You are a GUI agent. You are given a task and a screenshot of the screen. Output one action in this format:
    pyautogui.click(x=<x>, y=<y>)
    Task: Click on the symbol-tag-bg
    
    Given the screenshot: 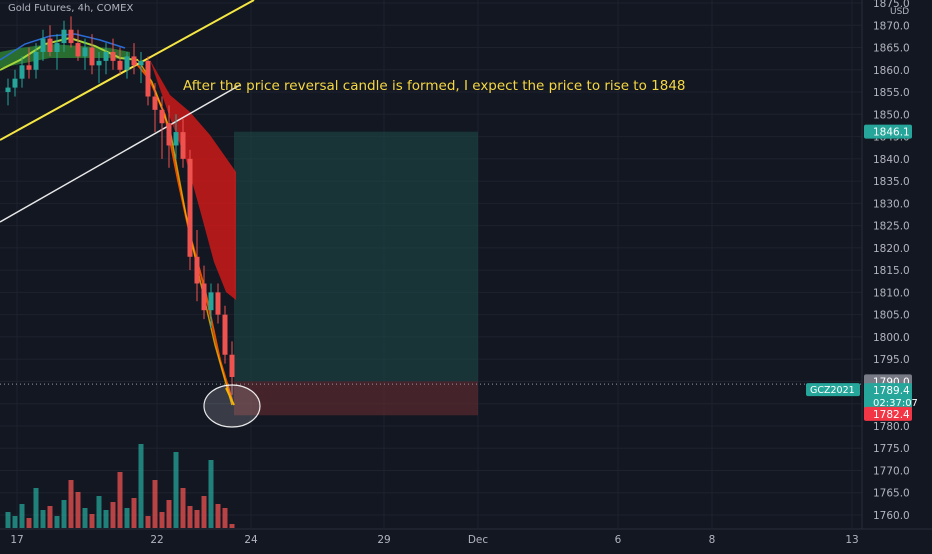 What is the action you would take?
    pyautogui.click(x=833, y=390)
    